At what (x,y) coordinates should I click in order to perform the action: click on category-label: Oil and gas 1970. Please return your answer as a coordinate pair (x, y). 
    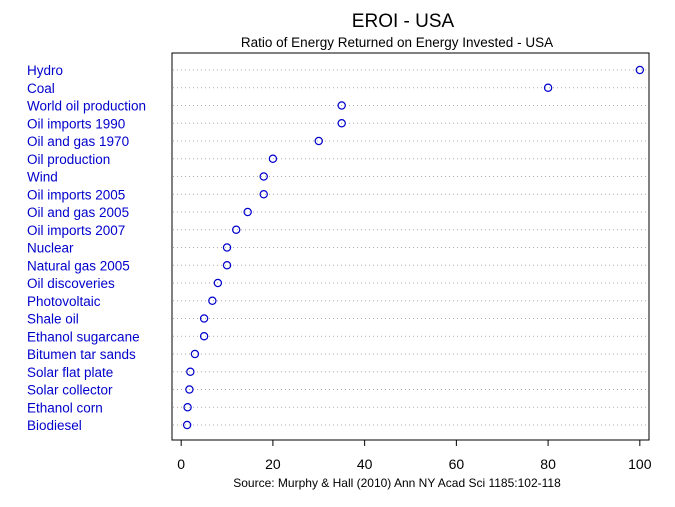
    Looking at the image, I should click on (78, 141).